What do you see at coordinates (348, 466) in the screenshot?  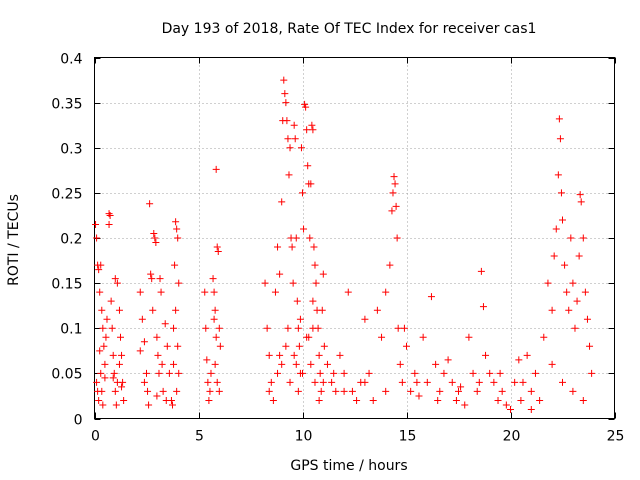 I see `x-axis-label: GPS time / hours` at bounding box center [348, 466].